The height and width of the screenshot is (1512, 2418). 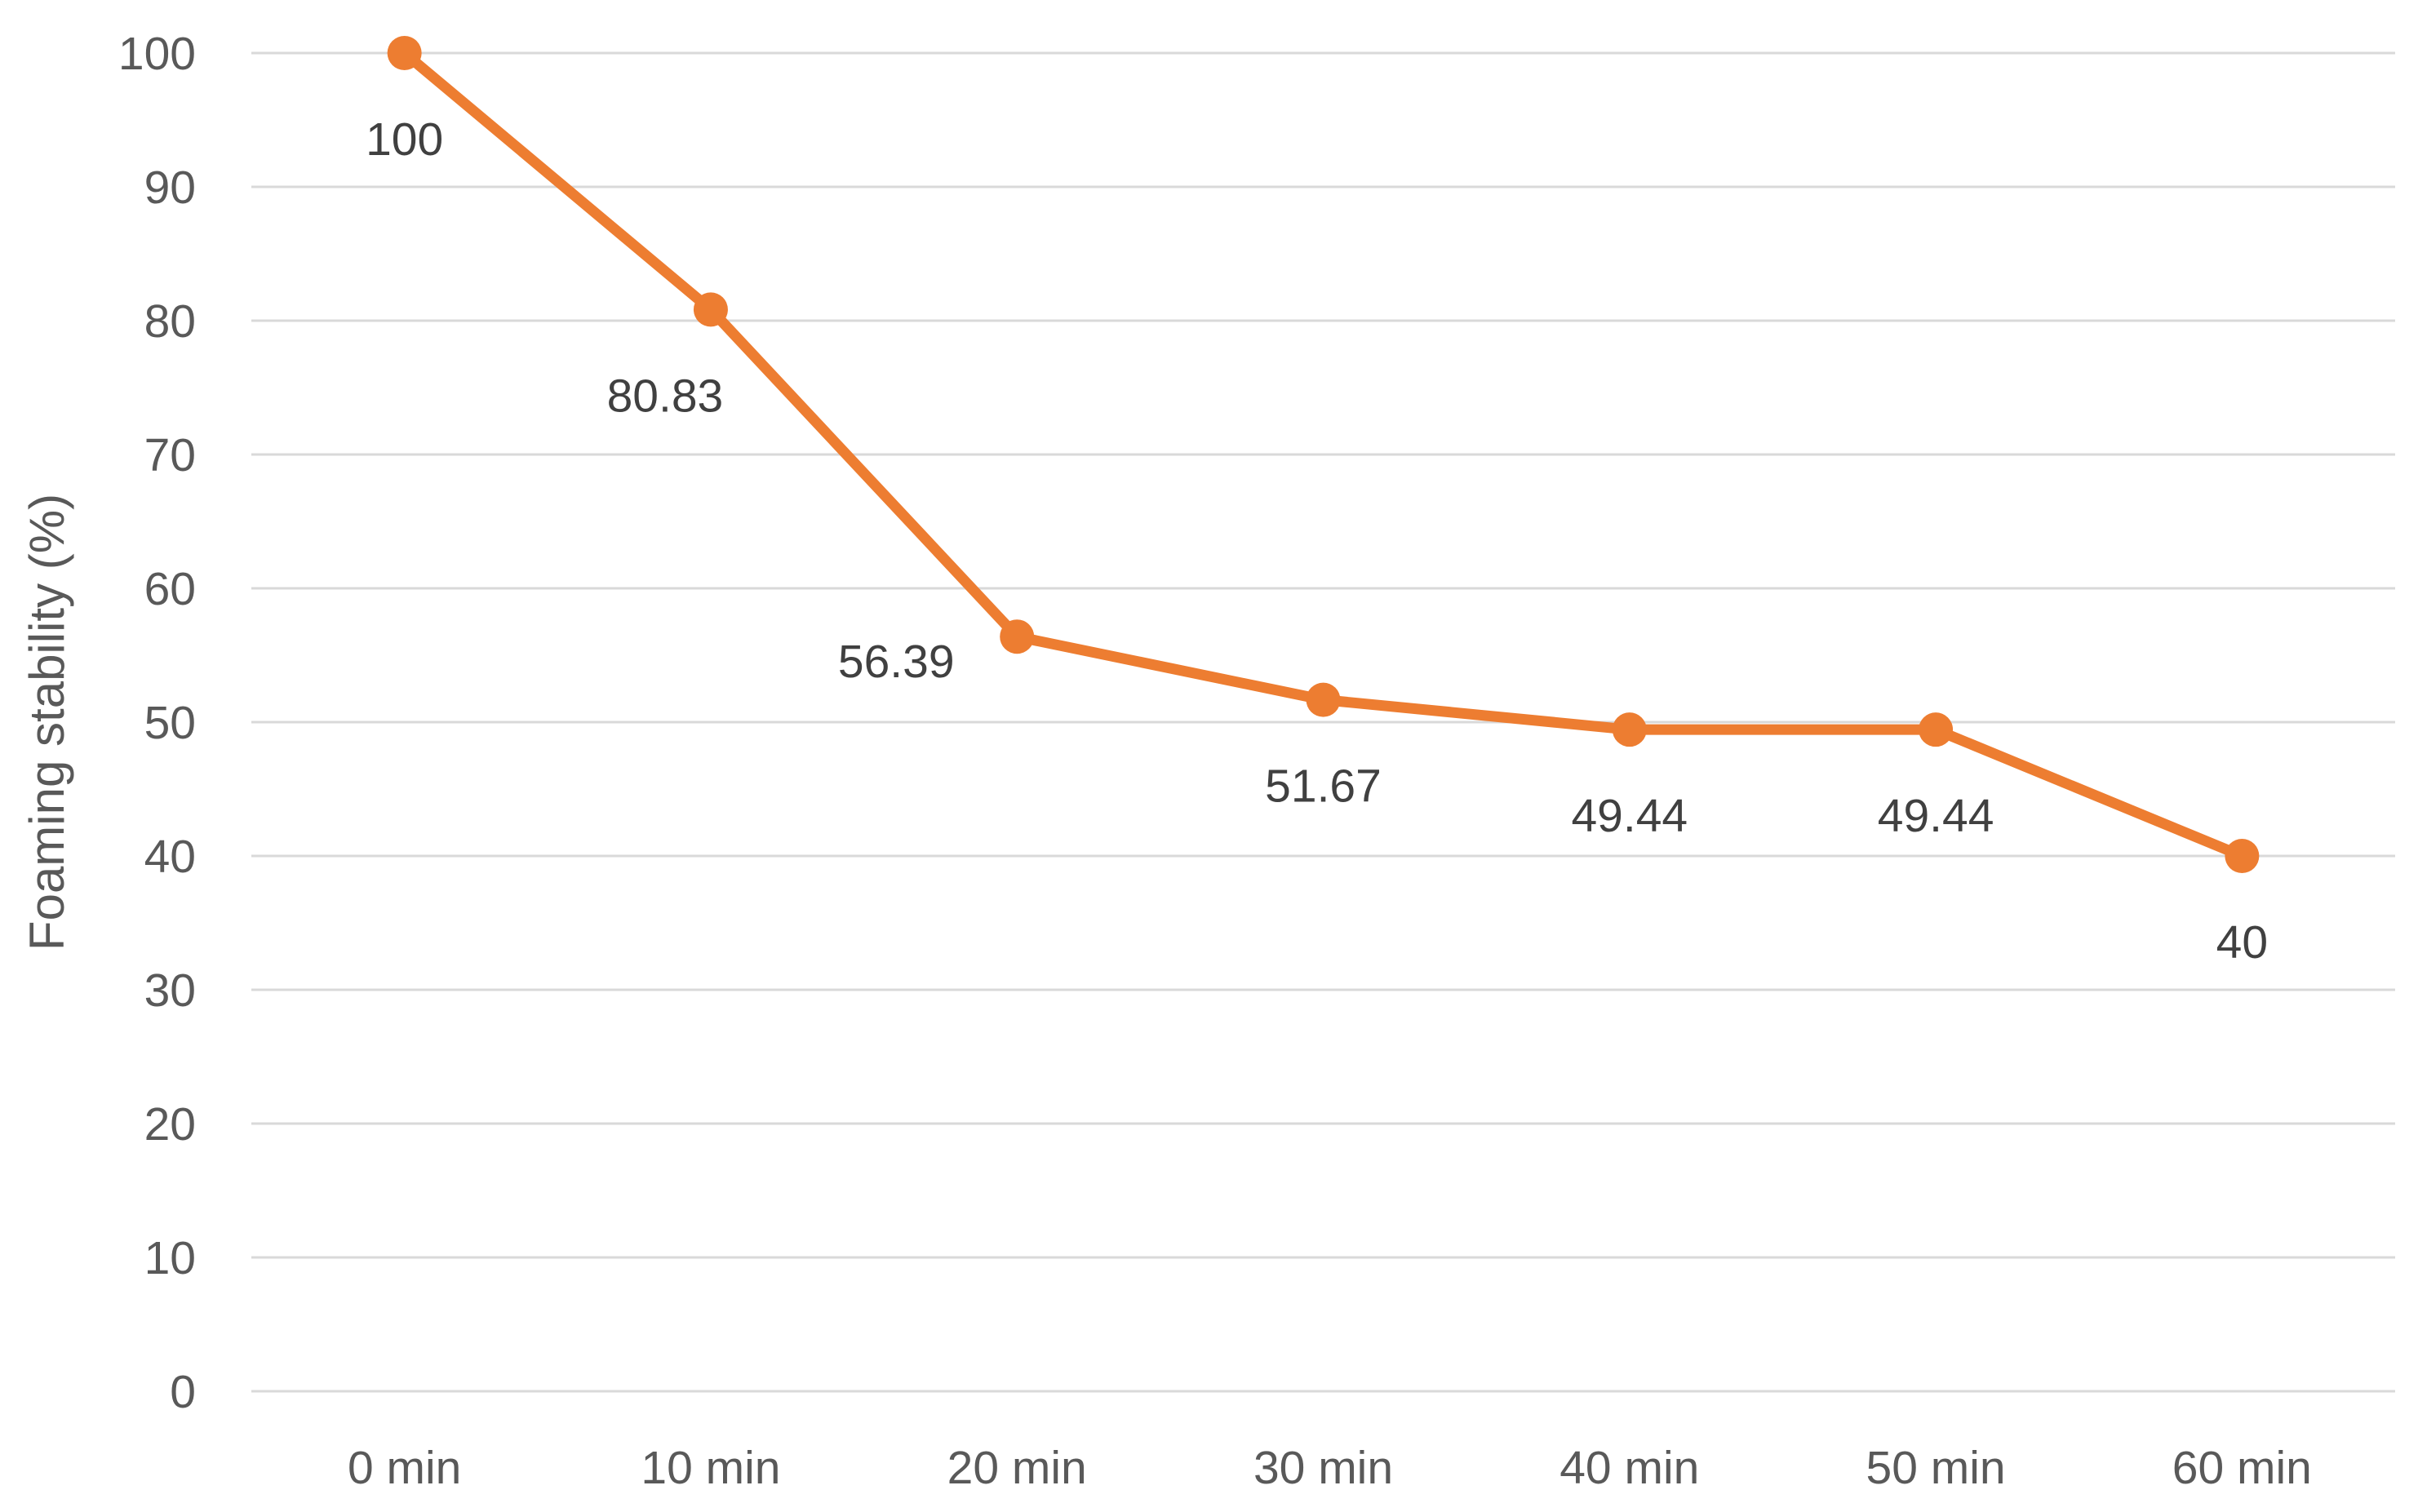 I want to click on x-tick-label: 20 min, so click(x=1017, y=1468).